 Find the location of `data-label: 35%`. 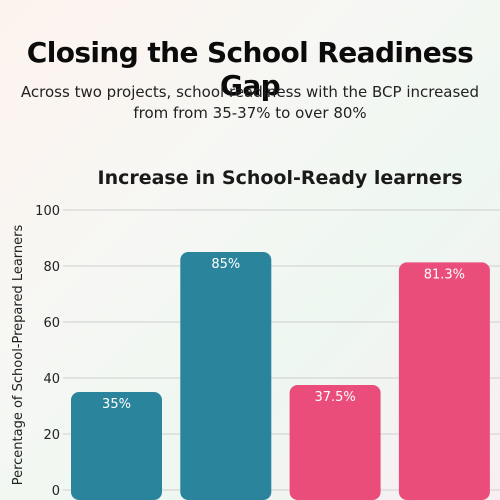

data-label: 35% is located at coordinates (116, 404).